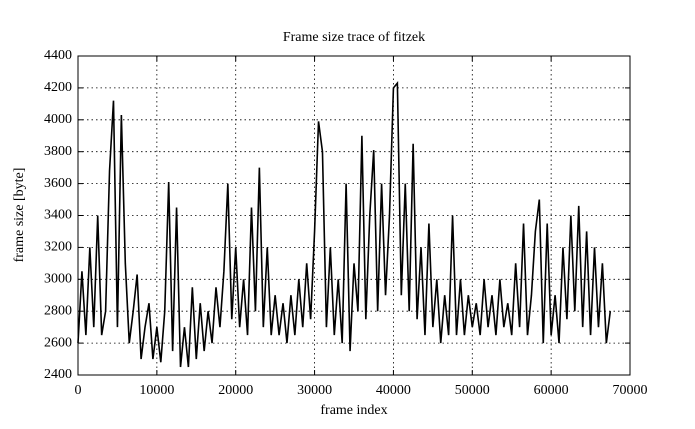  Describe the element at coordinates (58, 310) in the screenshot. I see `y-tick-label: 2800` at that location.